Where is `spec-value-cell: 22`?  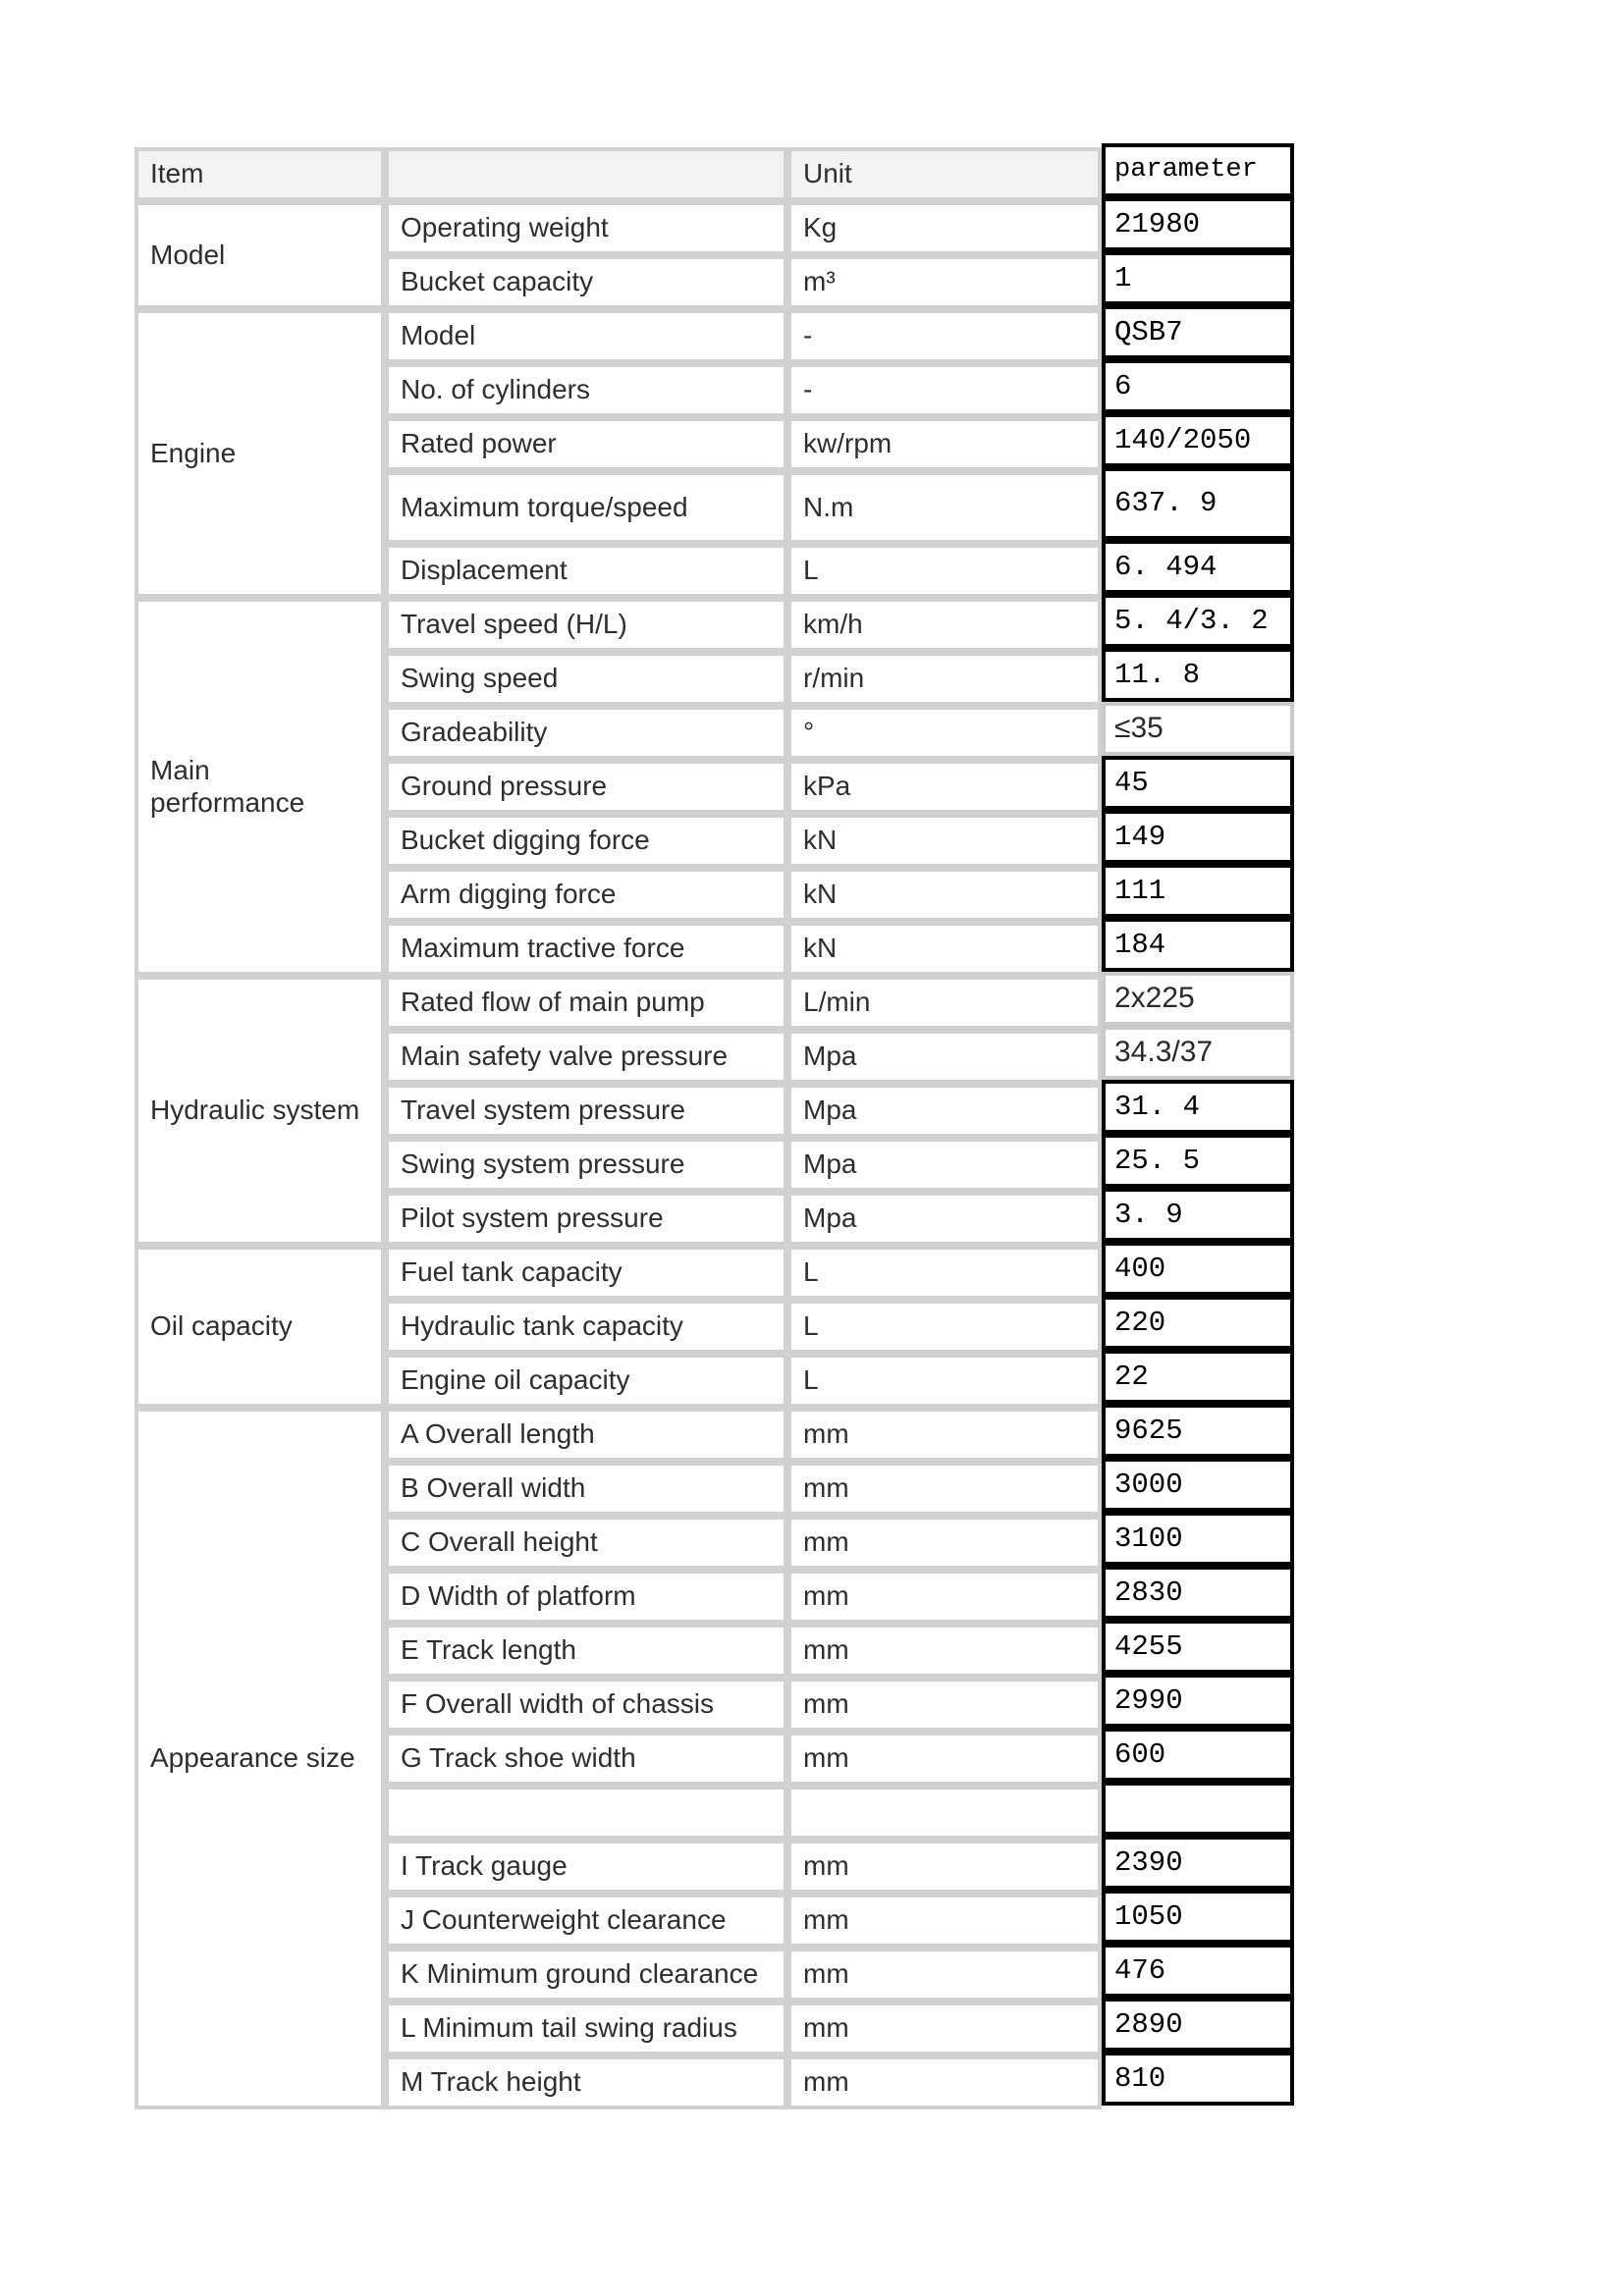
spec-value-cell: 22 is located at coordinates (1198, 1377).